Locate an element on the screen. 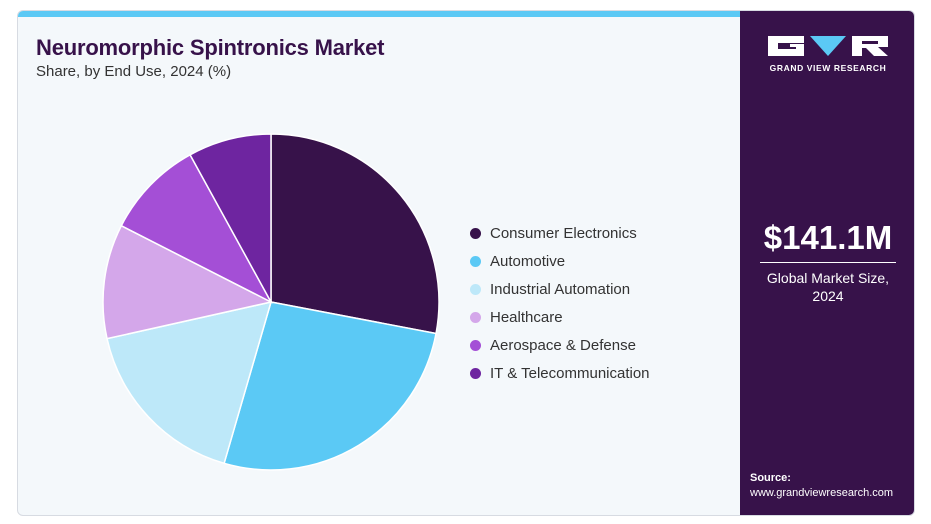 This screenshot has height=524, width=931. legend-label: Automotive is located at coordinates (528, 261).